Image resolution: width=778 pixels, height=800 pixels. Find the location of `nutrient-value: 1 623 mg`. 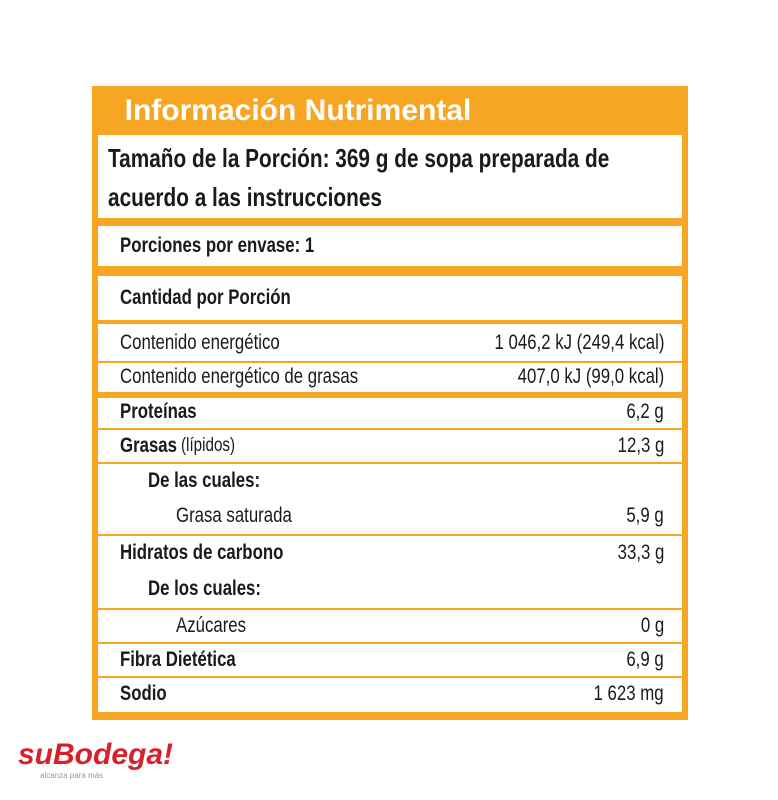

nutrient-value: 1 623 mg is located at coordinates (628, 693).